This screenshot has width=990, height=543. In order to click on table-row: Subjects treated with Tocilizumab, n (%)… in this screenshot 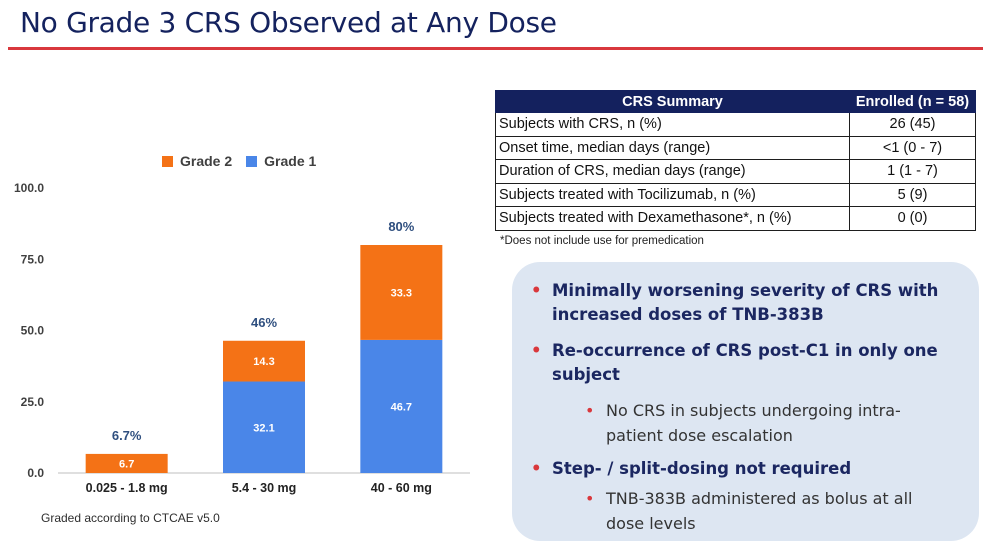, I will do `click(735, 194)`.